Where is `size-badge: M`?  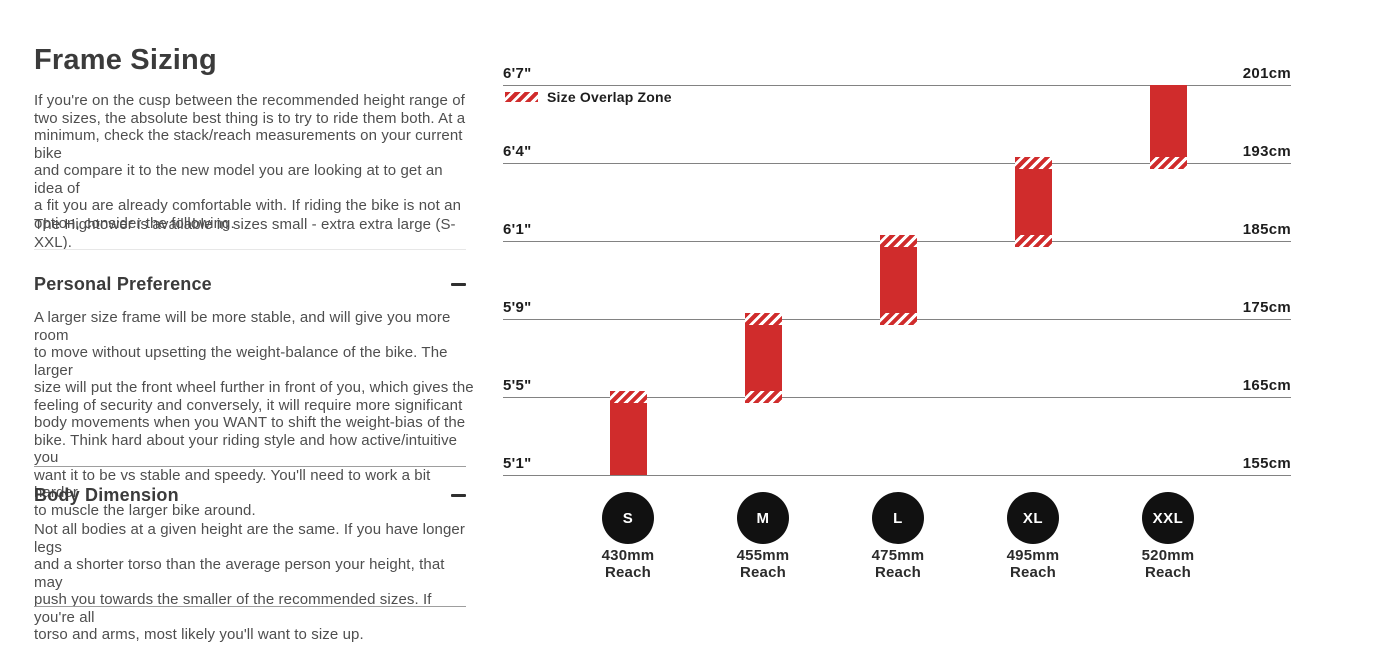
size-badge: M is located at coordinates (763, 518).